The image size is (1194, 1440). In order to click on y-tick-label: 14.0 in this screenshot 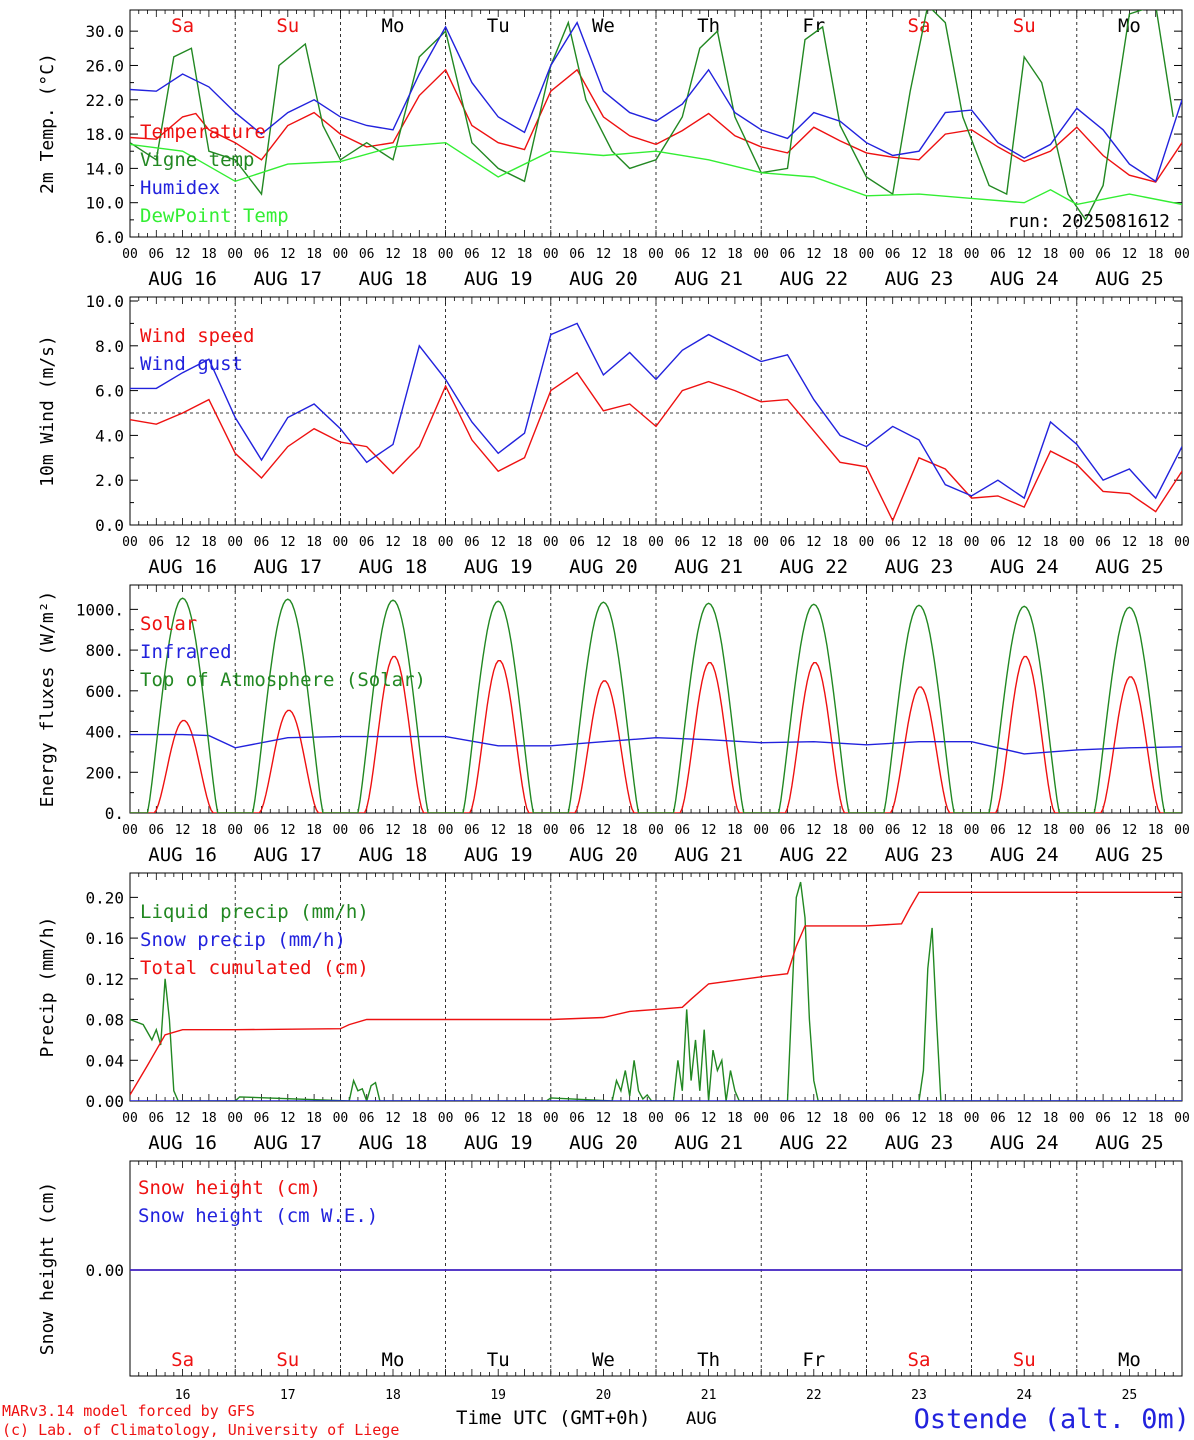, I will do `click(104, 168)`.